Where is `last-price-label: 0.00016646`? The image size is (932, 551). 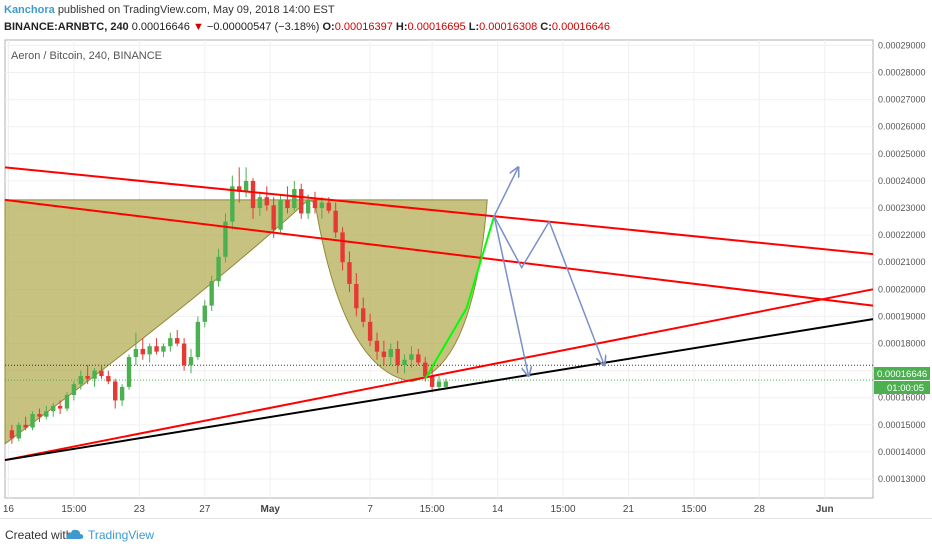
last-price-label: 0.00016646 is located at coordinates (902, 374).